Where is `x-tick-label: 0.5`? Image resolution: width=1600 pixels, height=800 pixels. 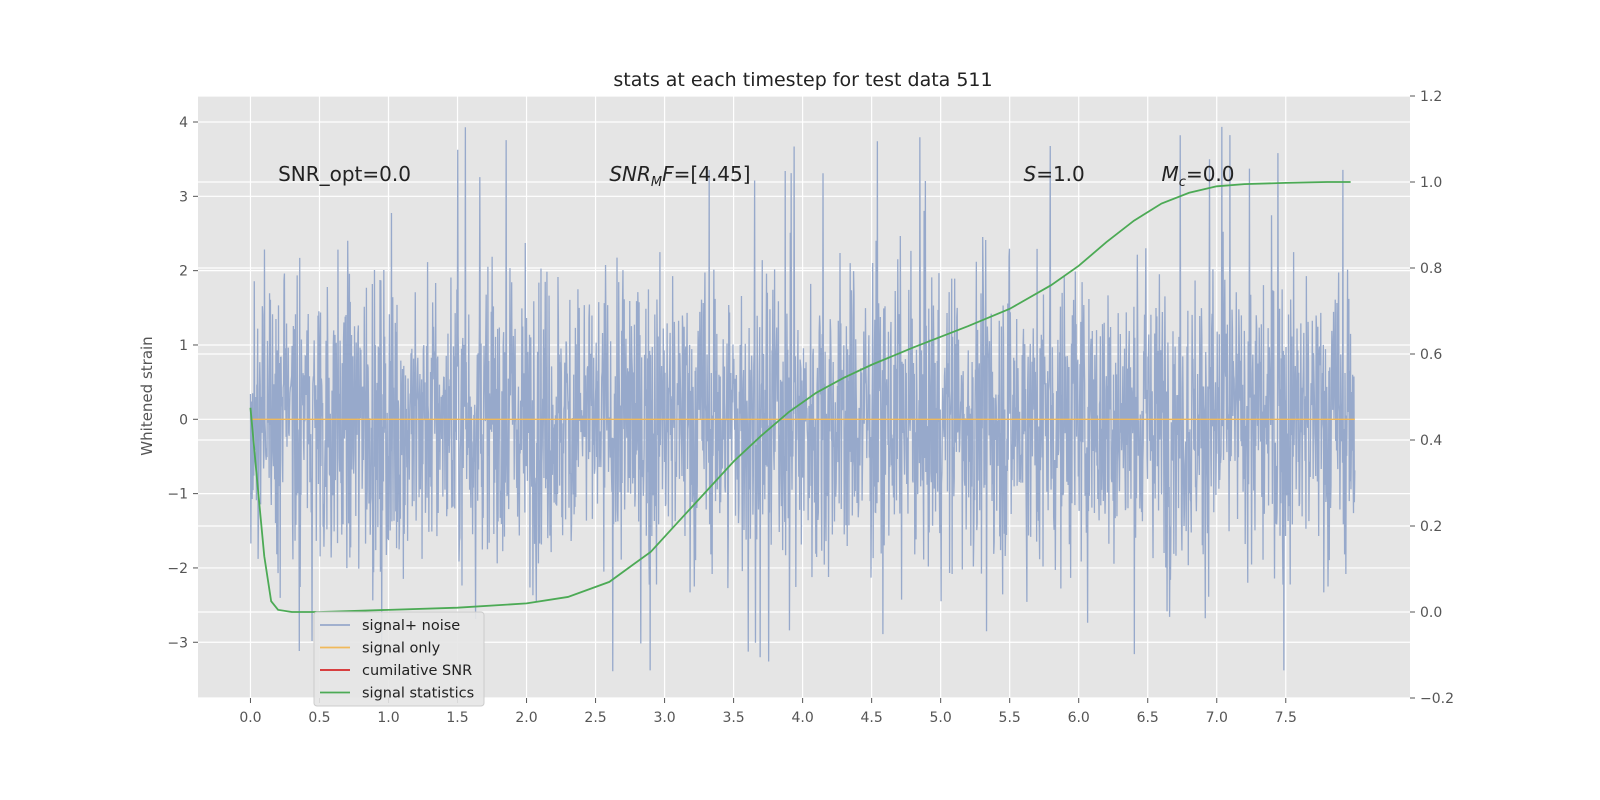
x-tick-label: 0.5 is located at coordinates (319, 718).